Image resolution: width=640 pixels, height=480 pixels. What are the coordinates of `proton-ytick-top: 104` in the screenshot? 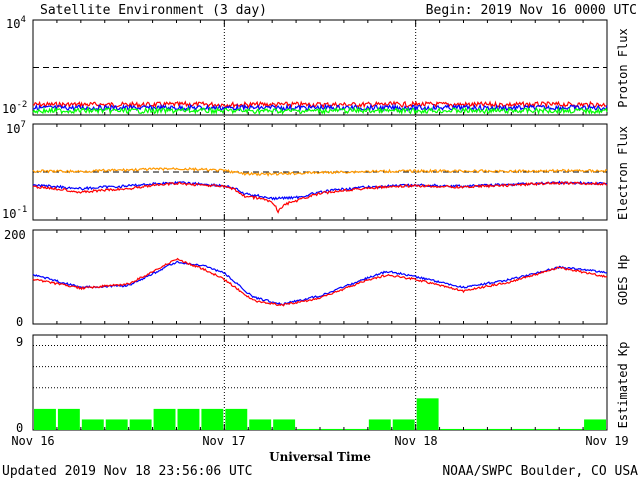 It's located at (16, 23).